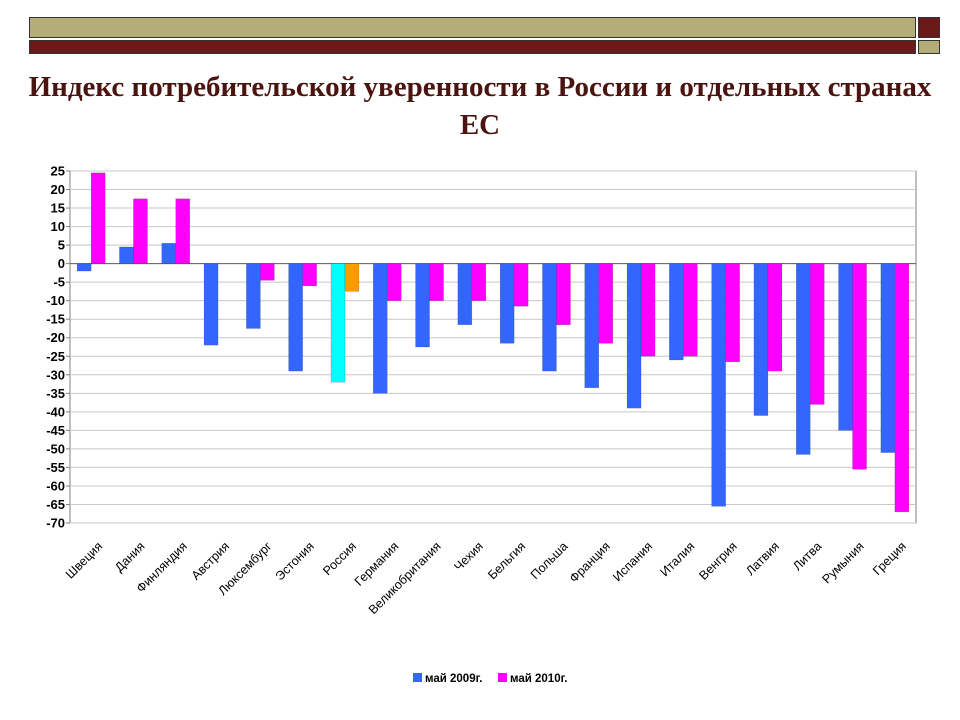 This screenshot has width=960, height=720. I want to click on legend-label-series1: май 2009г., so click(453, 679).